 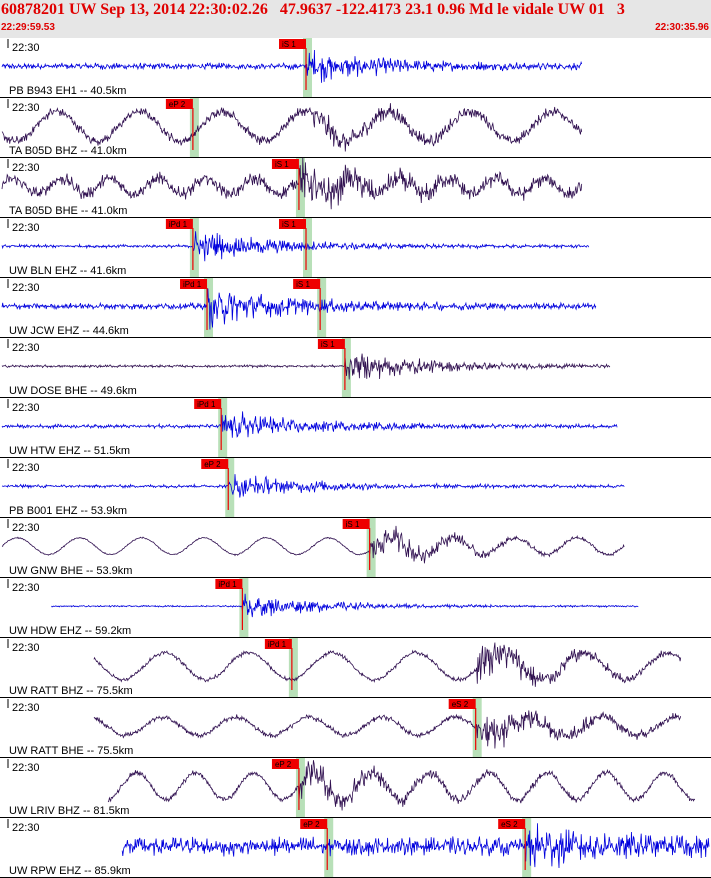 I want to click on station-label: TA B05D BHE -- 41.0km, so click(x=68, y=211).